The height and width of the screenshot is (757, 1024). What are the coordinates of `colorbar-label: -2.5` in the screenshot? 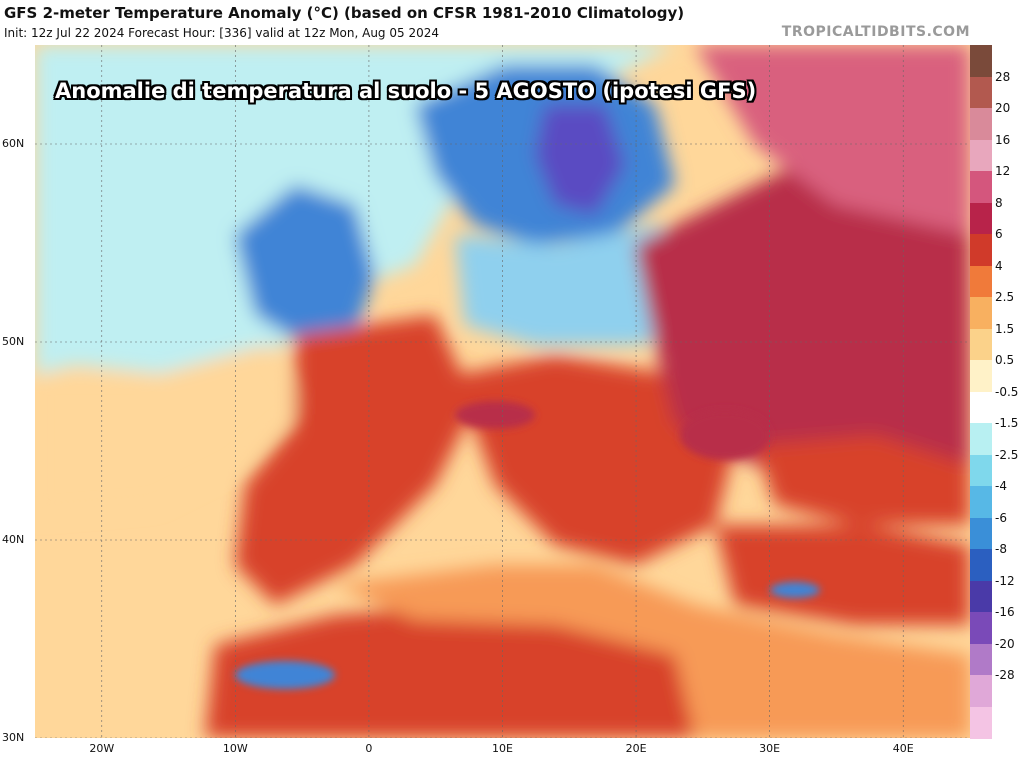 It's located at (1007, 454).